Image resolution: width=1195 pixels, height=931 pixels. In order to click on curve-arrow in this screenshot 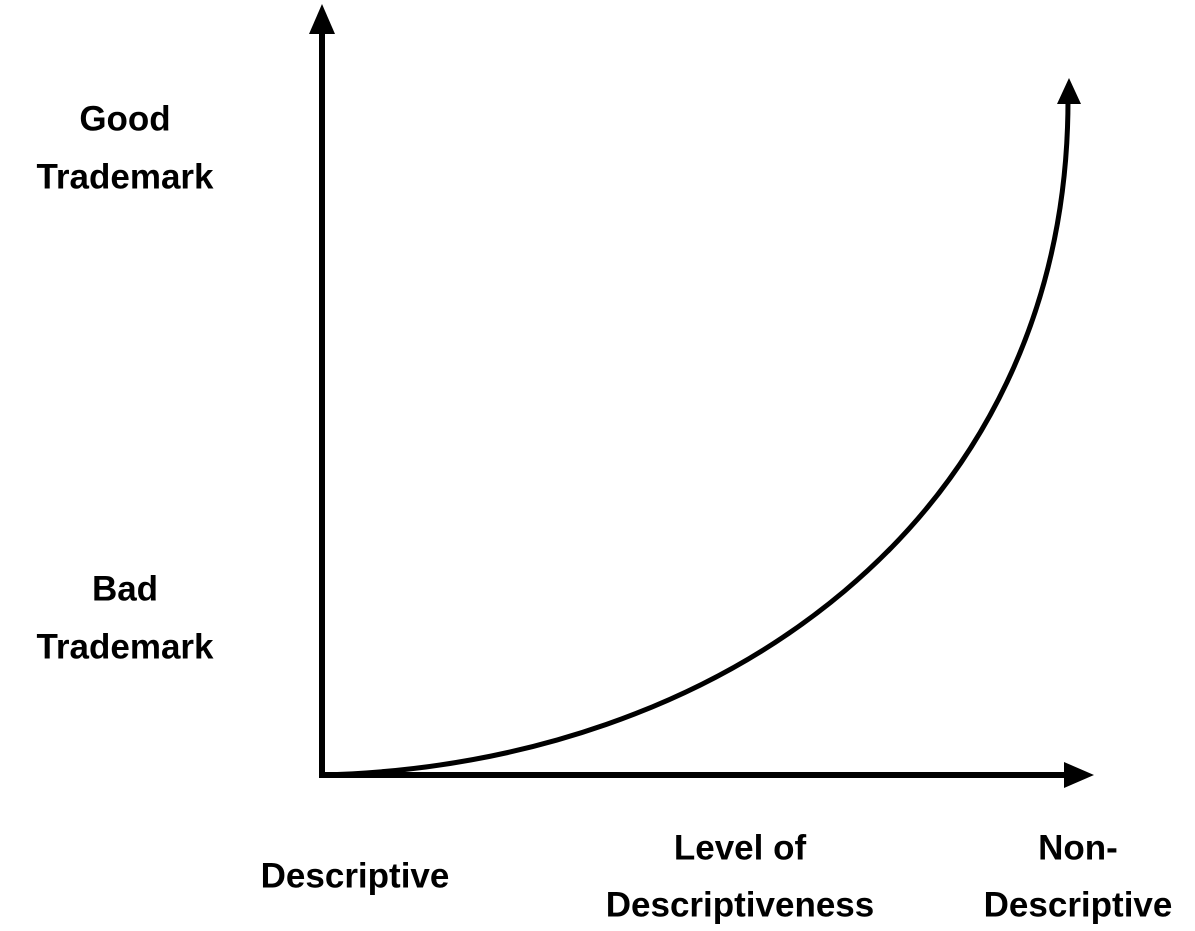, I will do `click(1069, 91)`.